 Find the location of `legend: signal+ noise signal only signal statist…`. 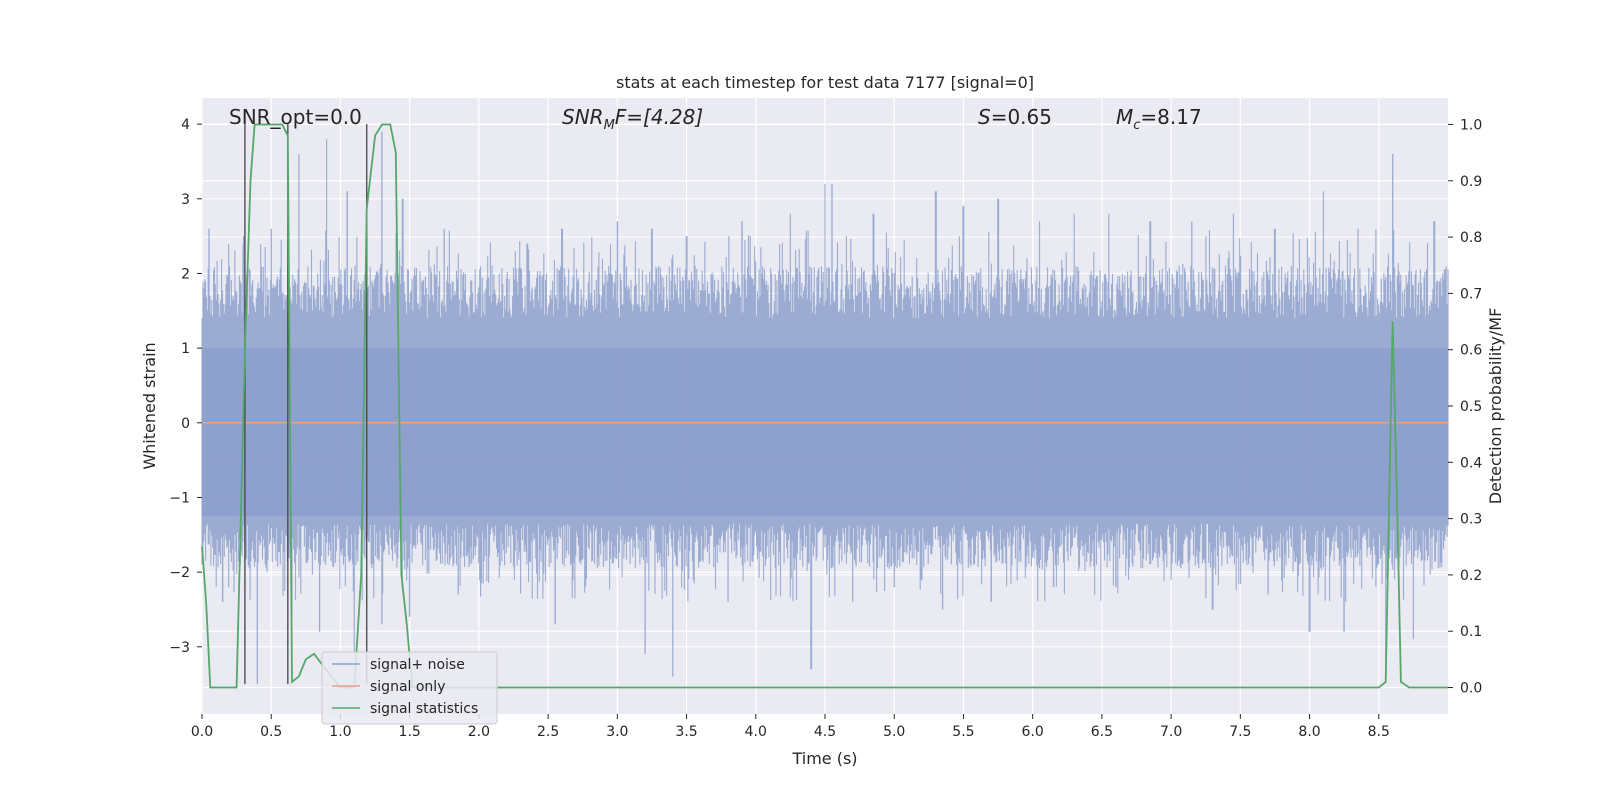

legend: signal+ noise signal only signal statist… is located at coordinates (409, 688).